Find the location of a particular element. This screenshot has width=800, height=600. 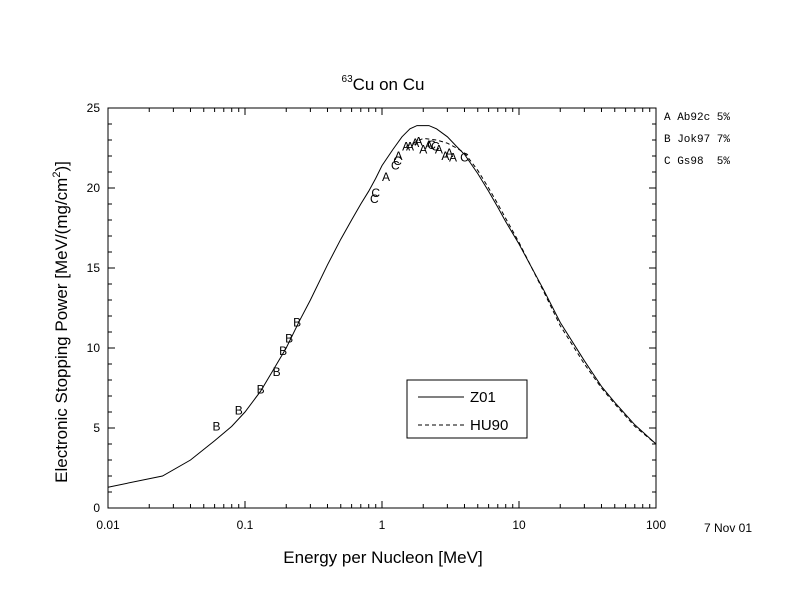

legend-label-hu90: HU90 is located at coordinates (489, 425).